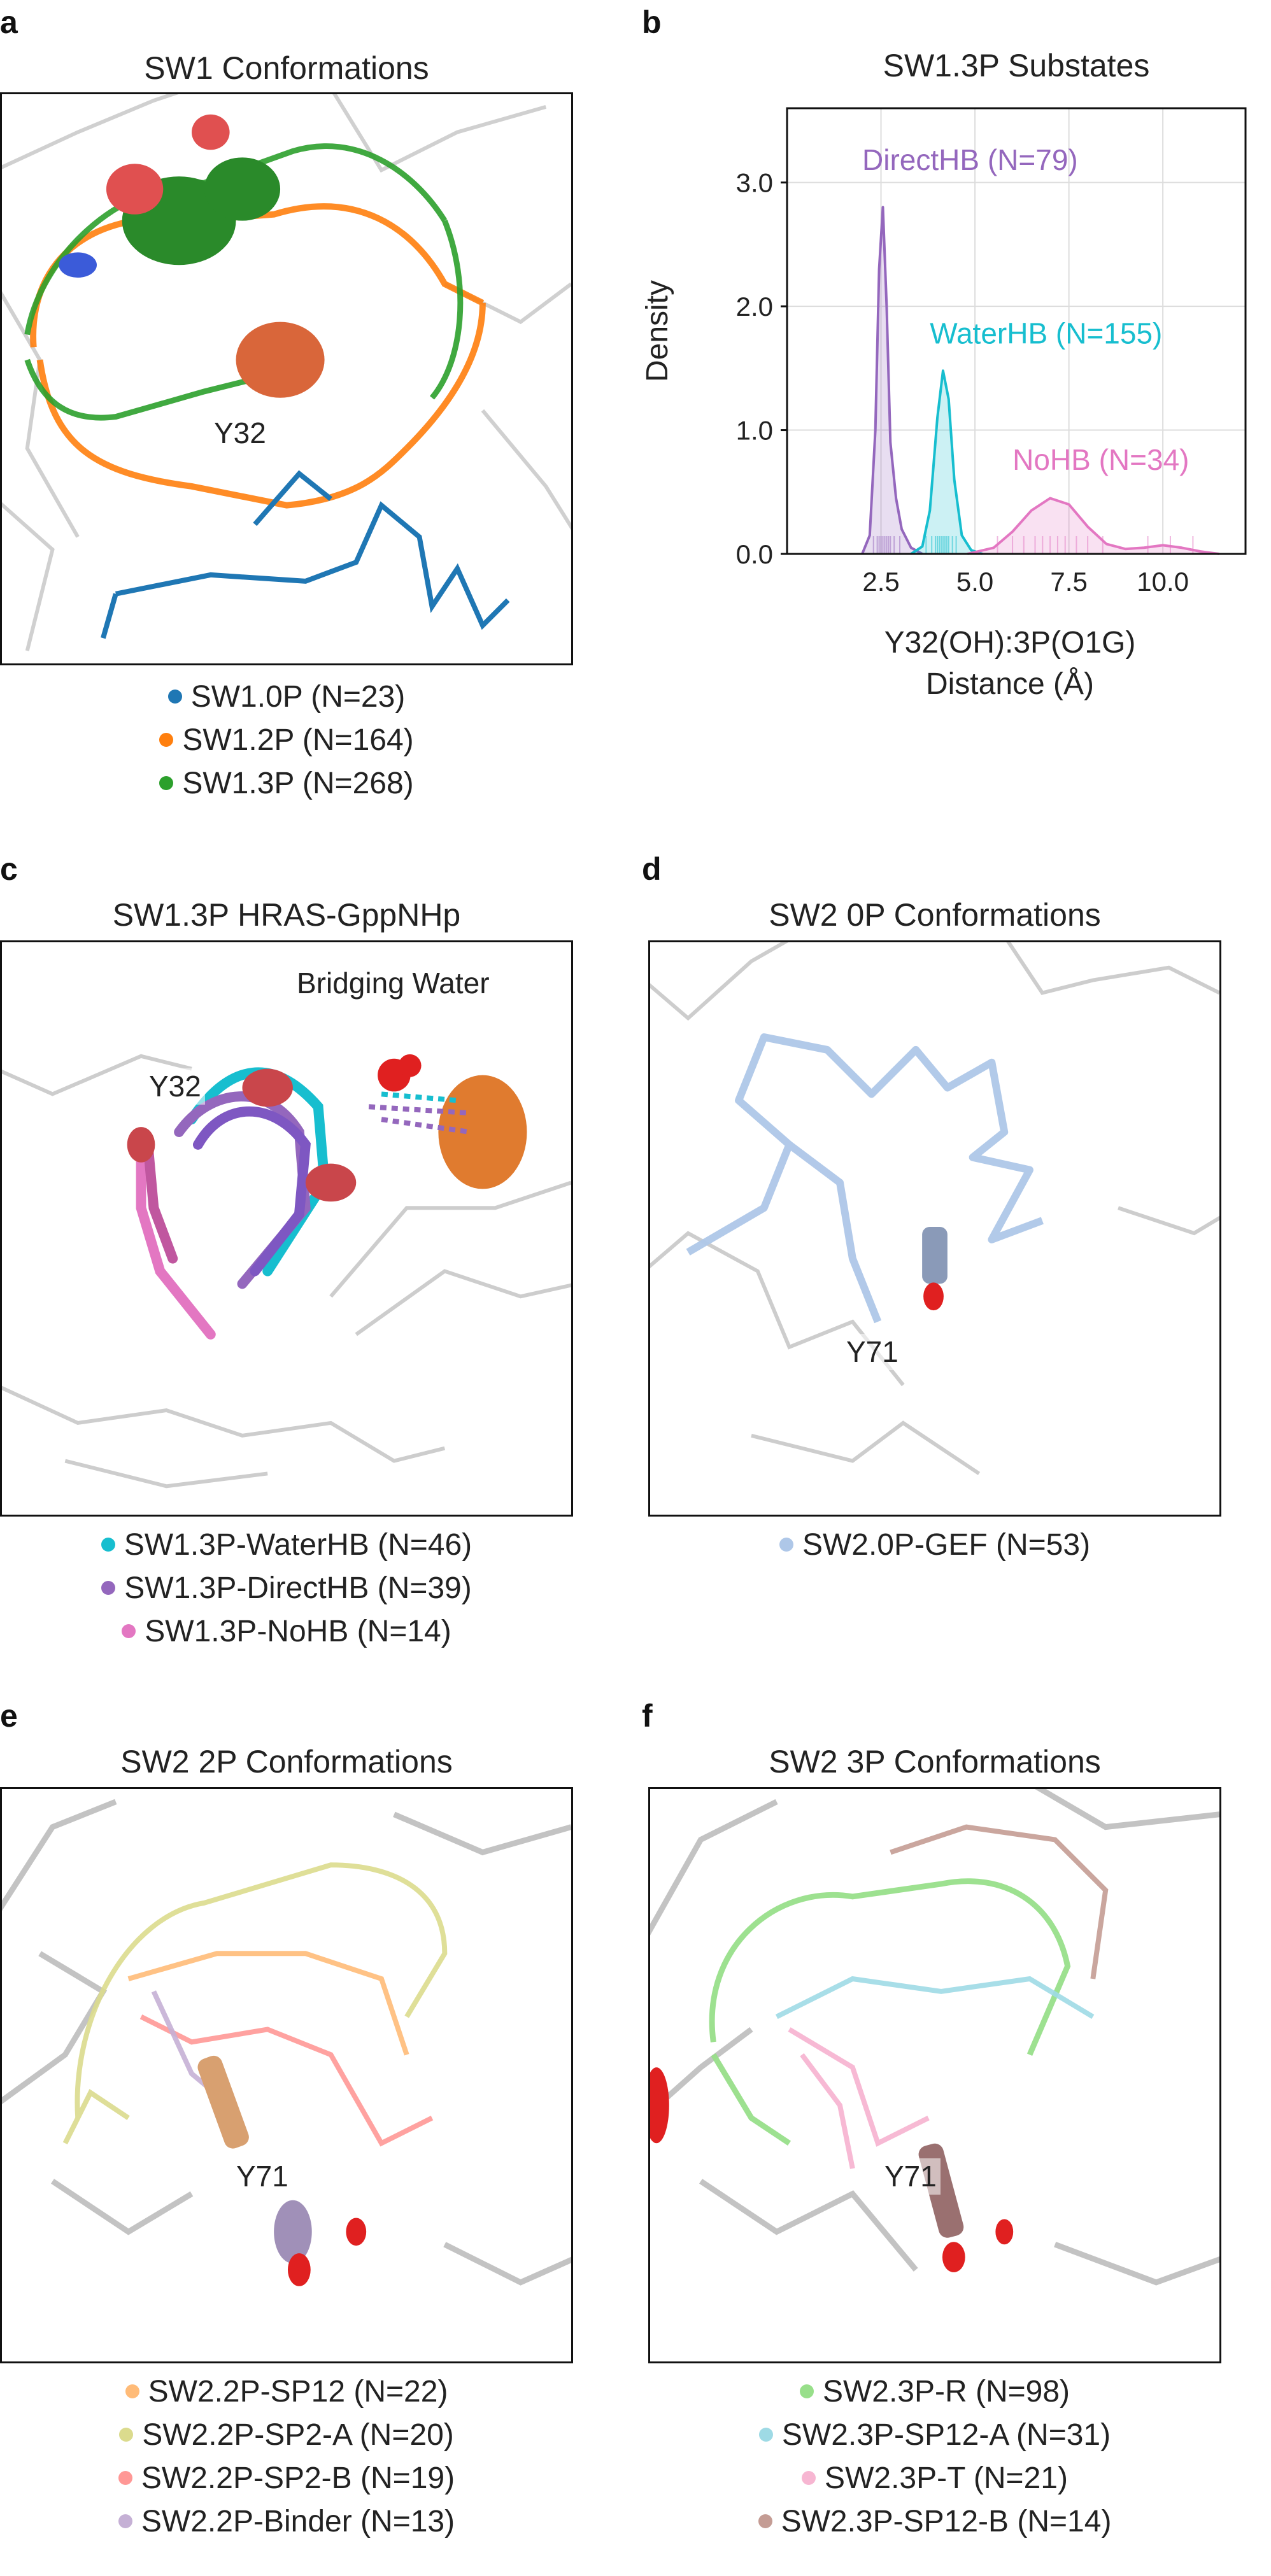 Image resolution: width=1271 pixels, height=2576 pixels. I want to click on legend-item: SW2.3P-SP12-B (N=14), so click(934, 2521).